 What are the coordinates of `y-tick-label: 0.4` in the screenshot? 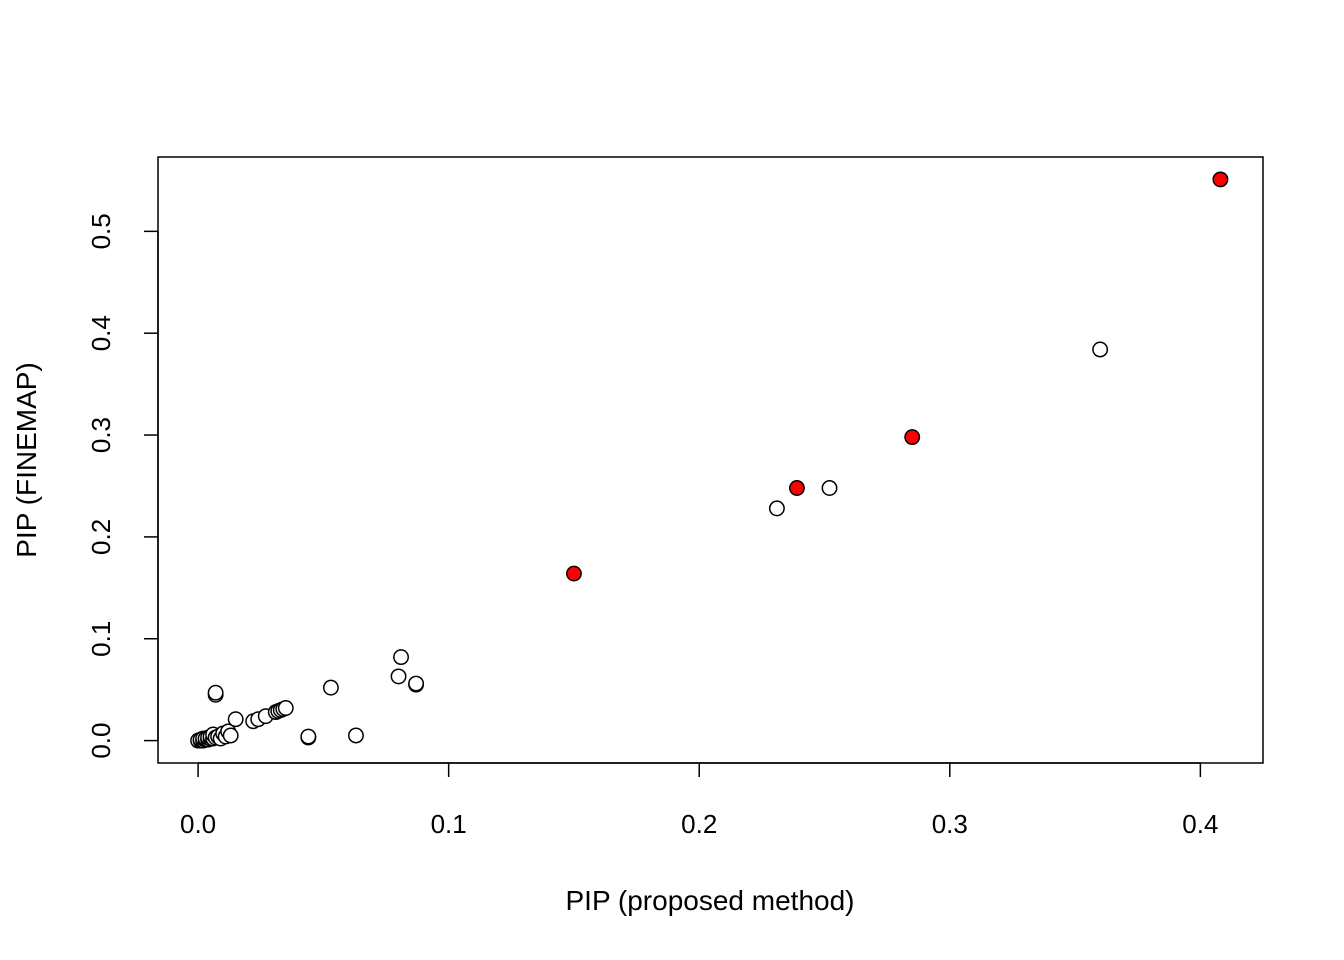 It's located at (101, 333).